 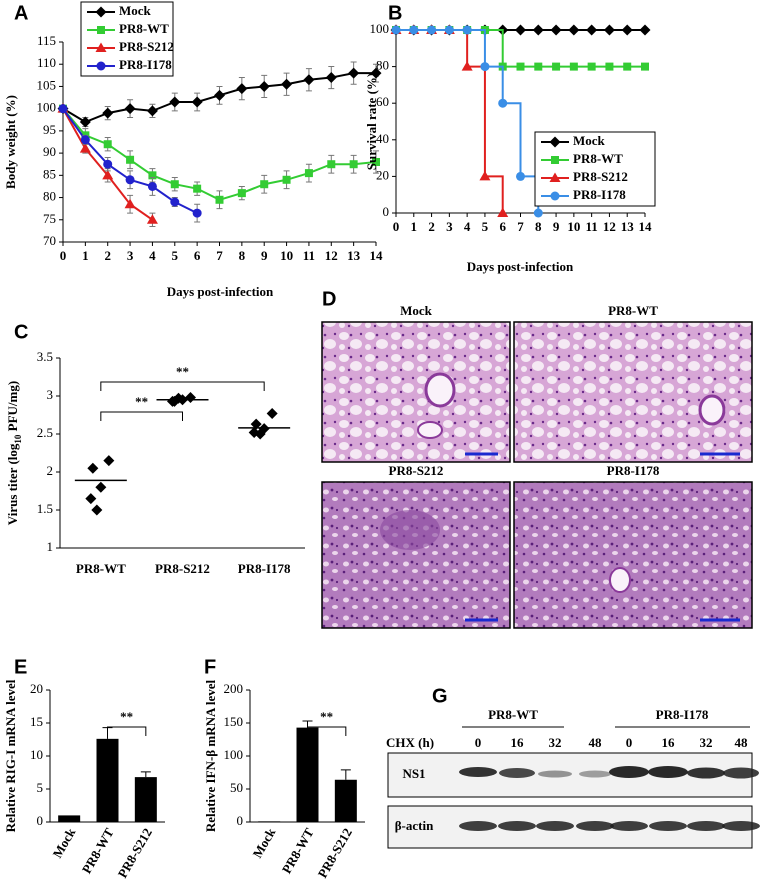 I want to click on image-label: Mock, so click(x=416, y=310).